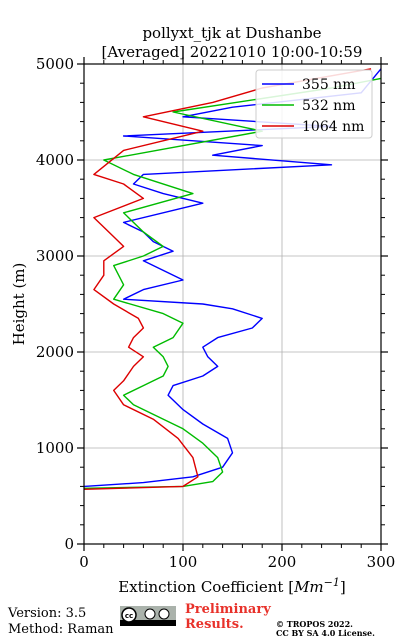 The width and height of the screenshot is (400, 640). What do you see at coordinates (55, 256) in the screenshot?
I see `y-tick-label: 3000` at bounding box center [55, 256].